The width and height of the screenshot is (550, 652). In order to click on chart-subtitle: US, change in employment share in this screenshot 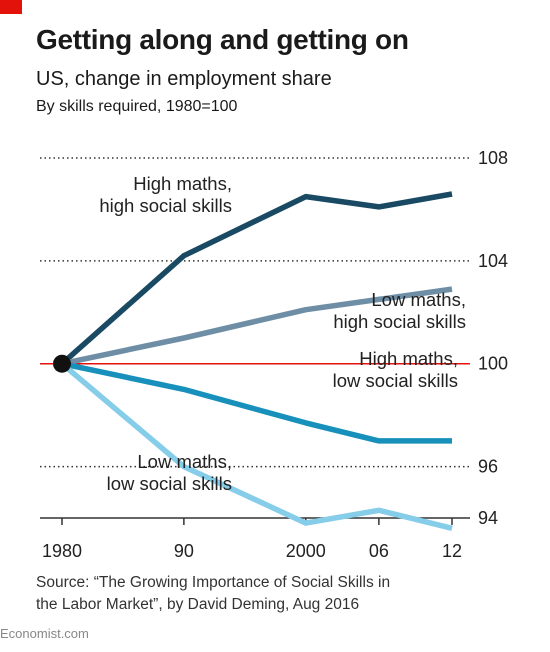, I will do `click(184, 79)`.